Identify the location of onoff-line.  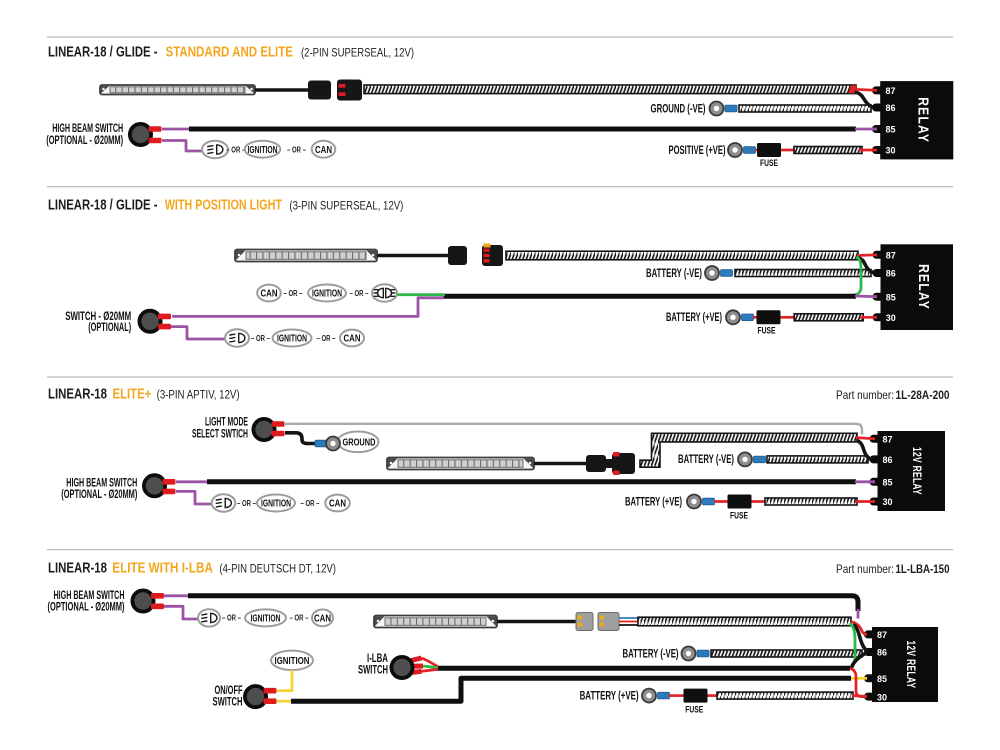
(571, 689).